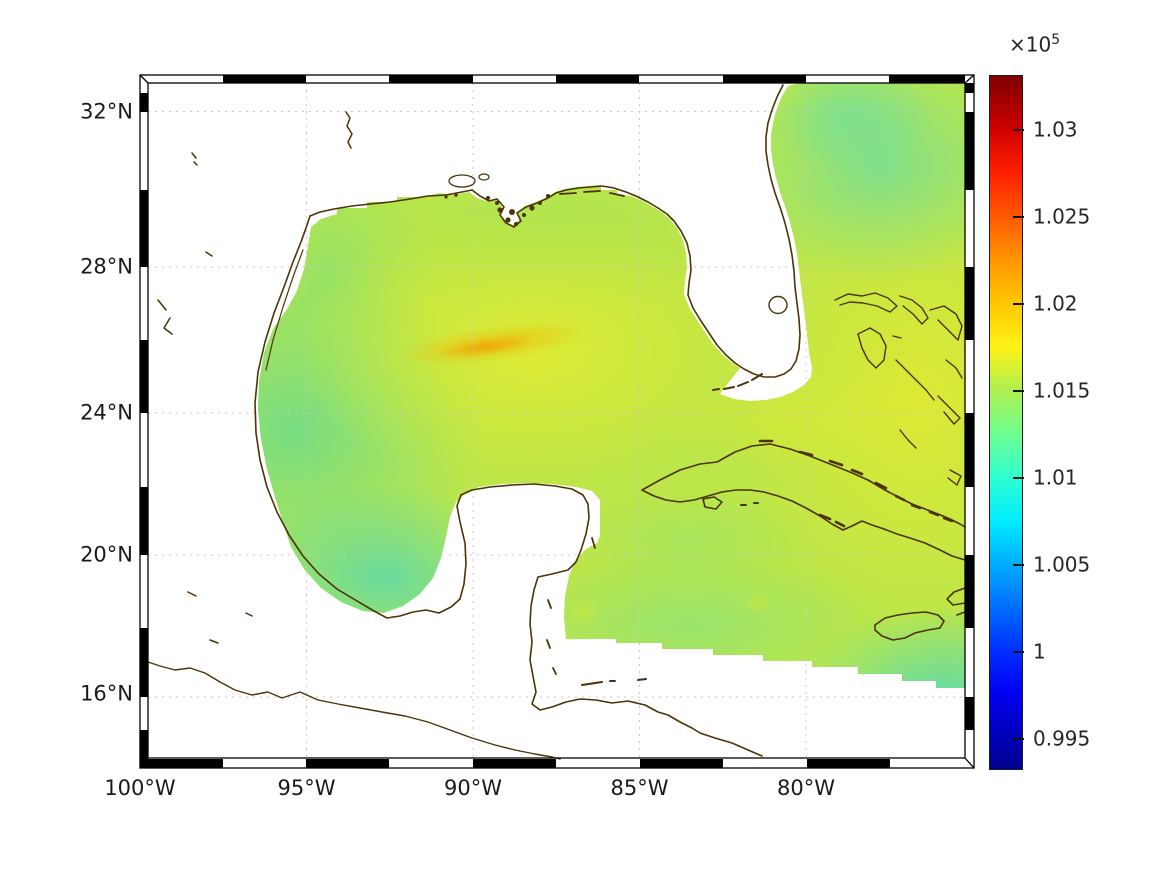 The height and width of the screenshot is (875, 1167). Describe the element at coordinates (956, 601) in the screenshot. I see `coastline-hispaniola-edge` at that location.